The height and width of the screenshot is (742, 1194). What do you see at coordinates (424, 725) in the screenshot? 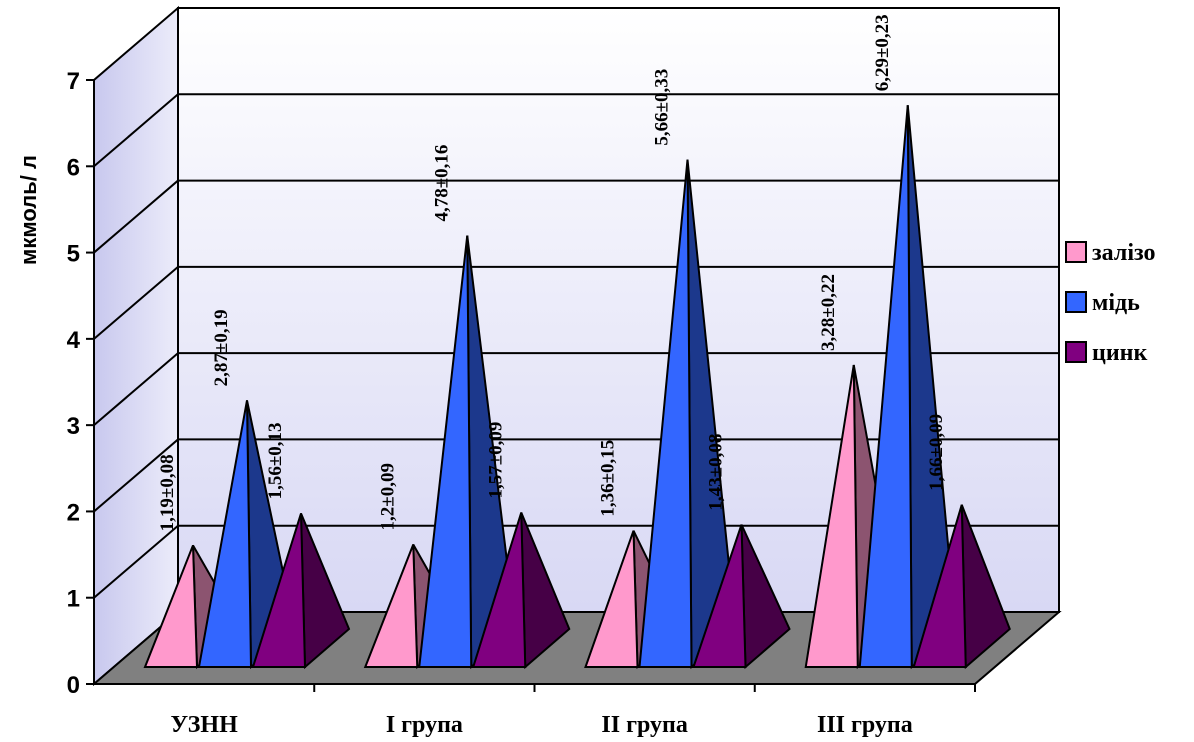
I see `category-label: І група` at bounding box center [424, 725].